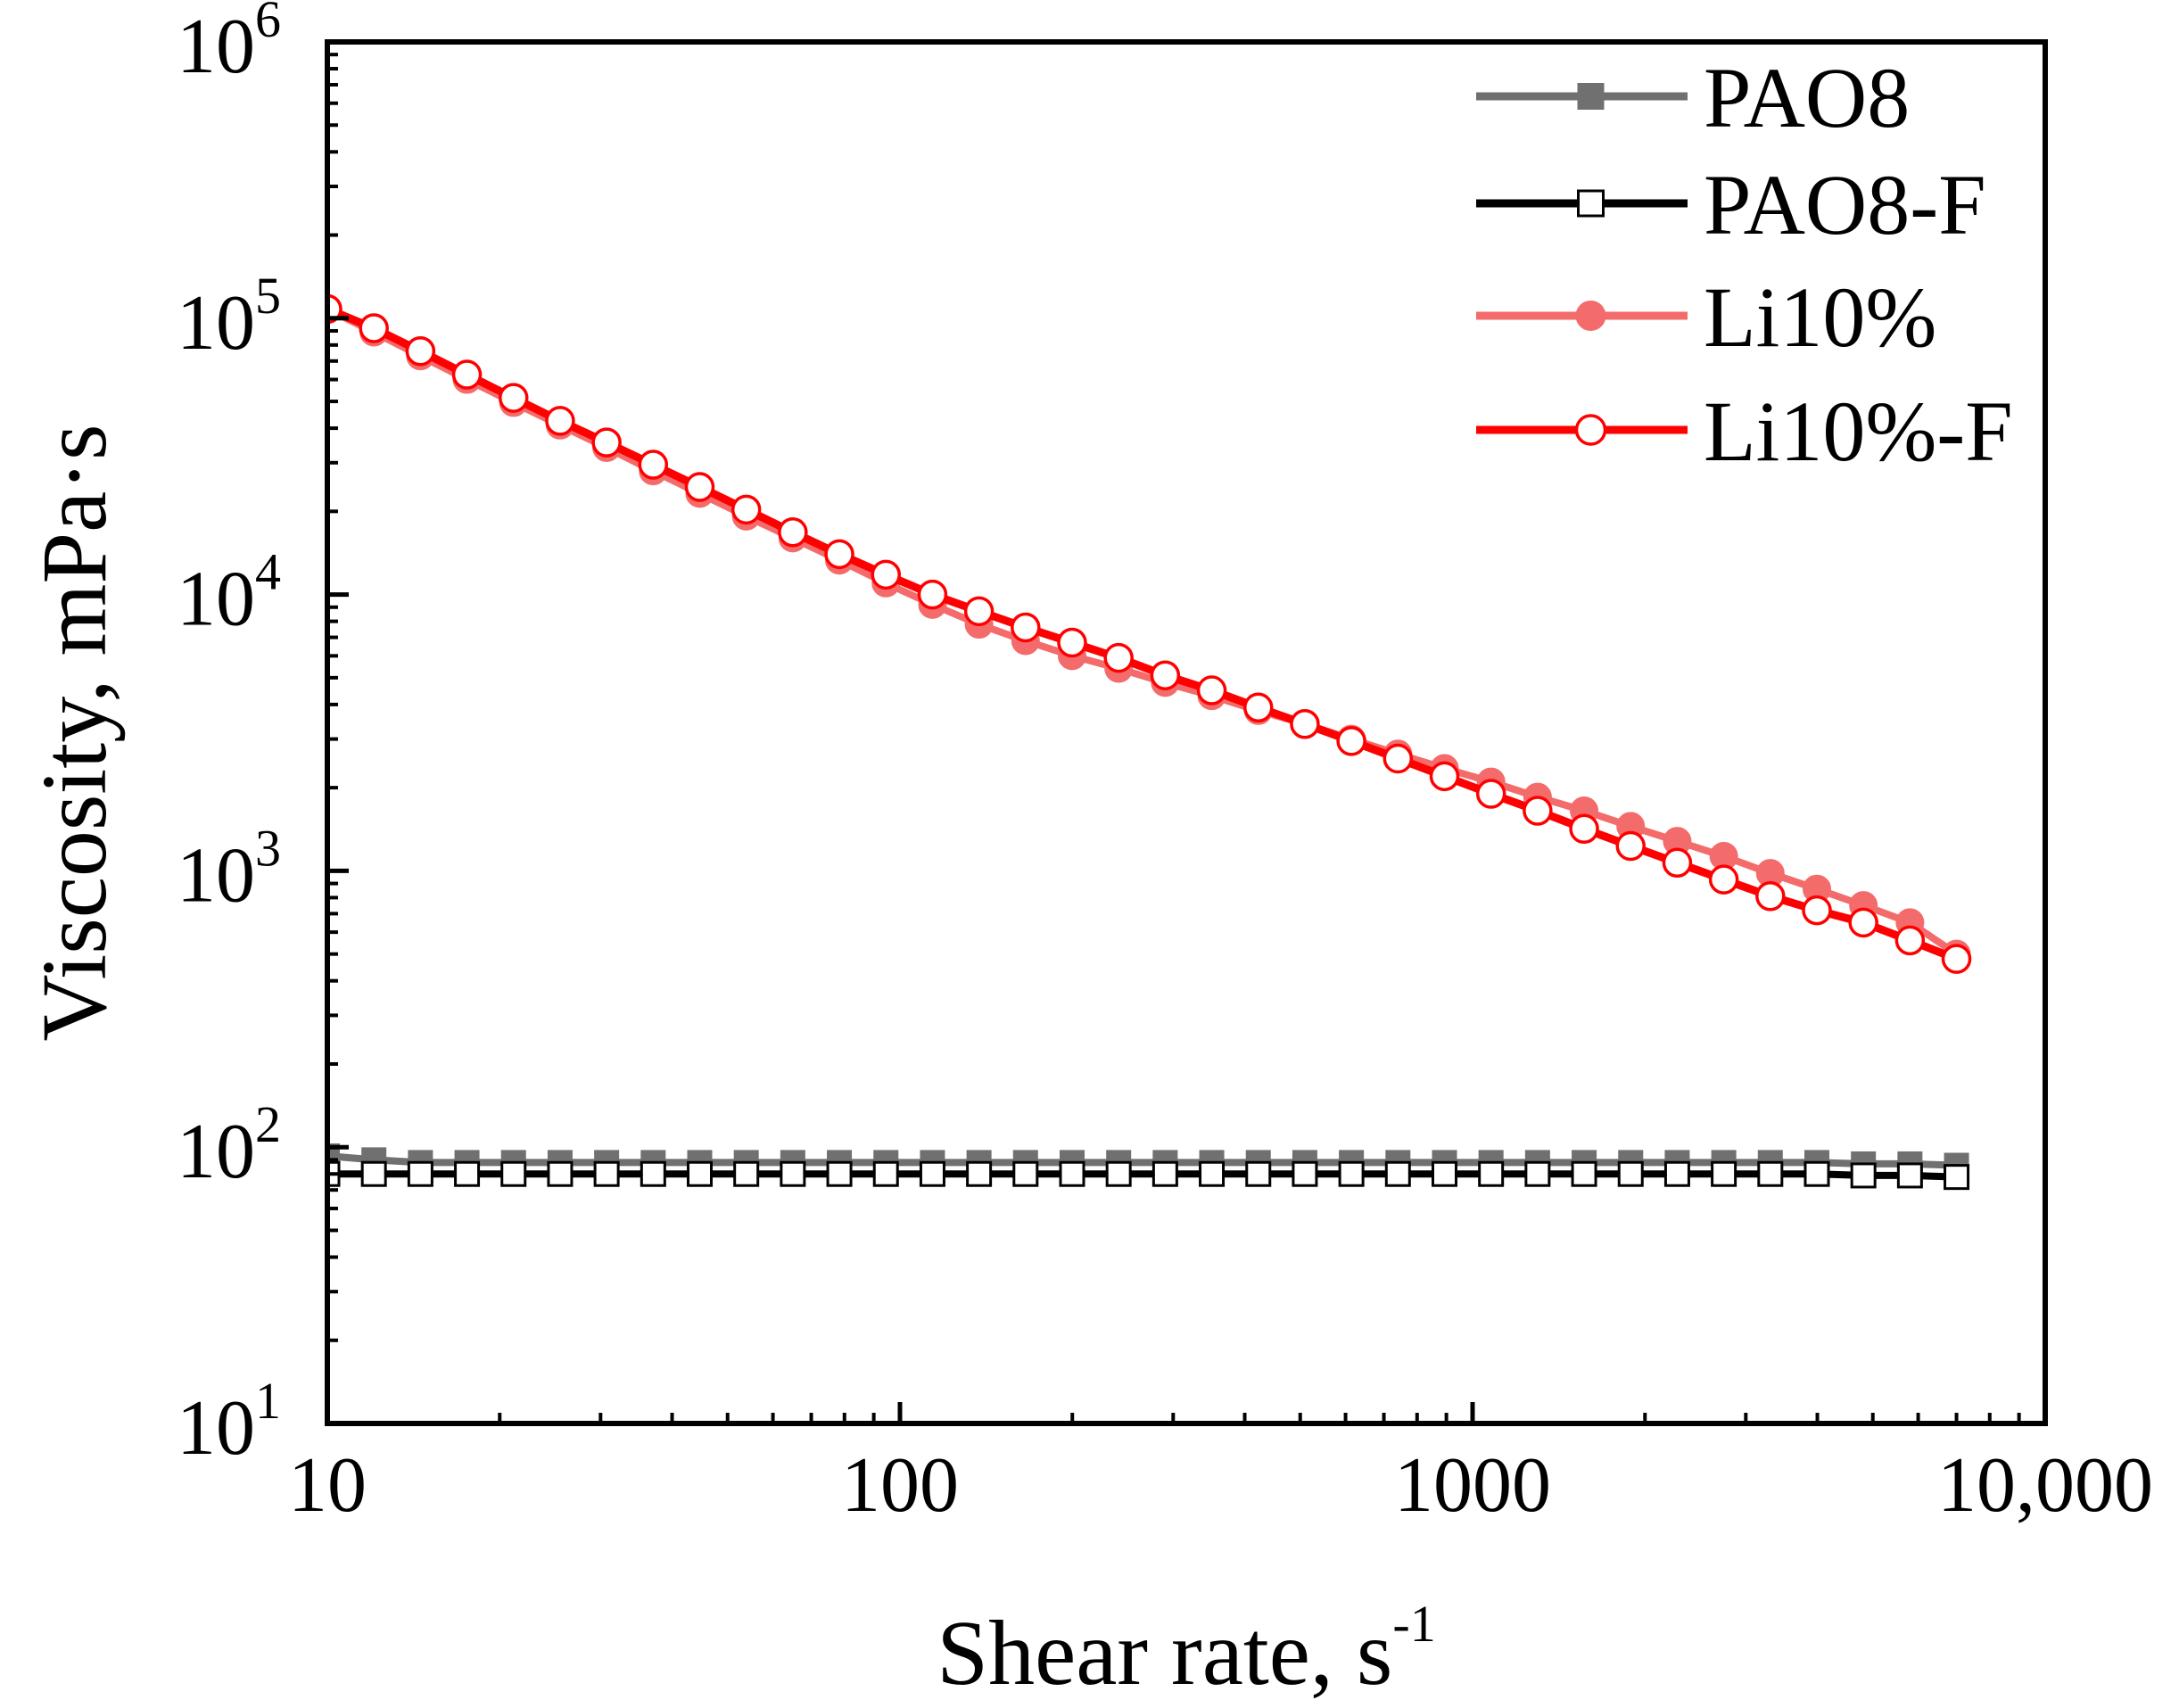 The height and width of the screenshot is (1708, 2179). I want to click on legend-label: PAO8, so click(1807, 98).